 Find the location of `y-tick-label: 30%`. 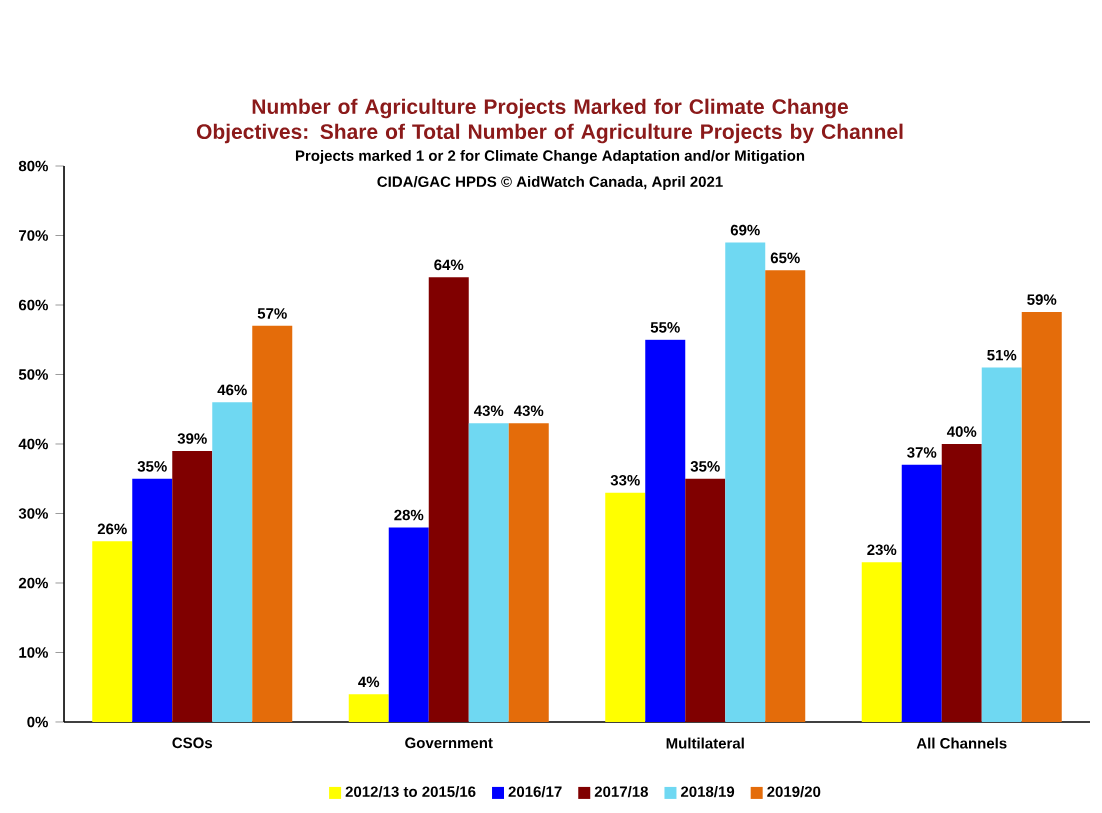

y-tick-label: 30% is located at coordinates (33, 513).